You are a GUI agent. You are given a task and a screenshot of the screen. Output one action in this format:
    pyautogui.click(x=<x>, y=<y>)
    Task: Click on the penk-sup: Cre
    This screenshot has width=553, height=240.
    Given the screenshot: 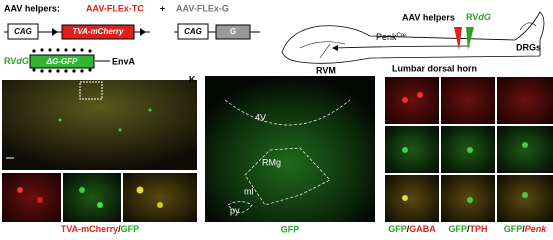 What is the action you would take?
    pyautogui.click(x=402, y=36)
    